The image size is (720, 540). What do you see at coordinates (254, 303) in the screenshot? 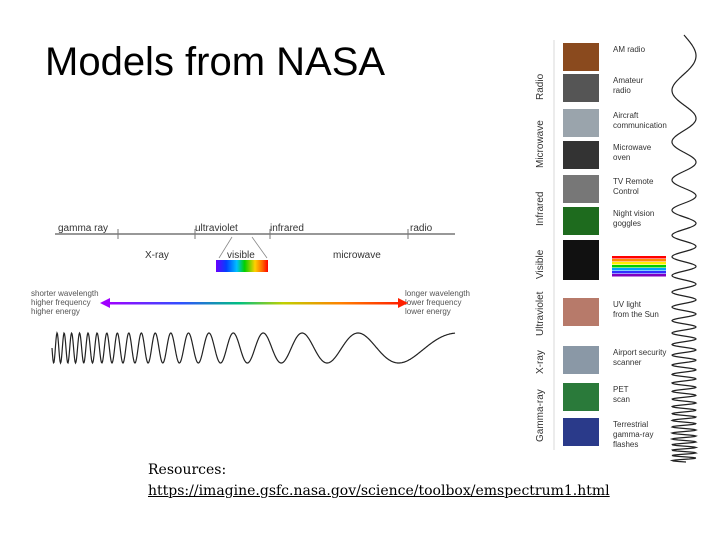
I see `wavelength-arrow` at bounding box center [254, 303].